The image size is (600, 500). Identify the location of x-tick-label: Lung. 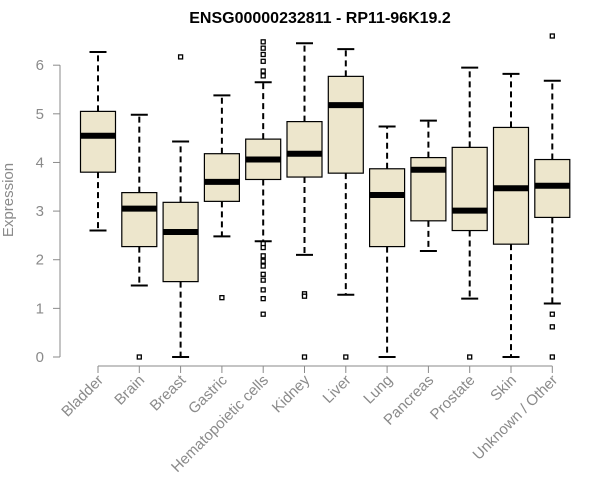
(378, 390).